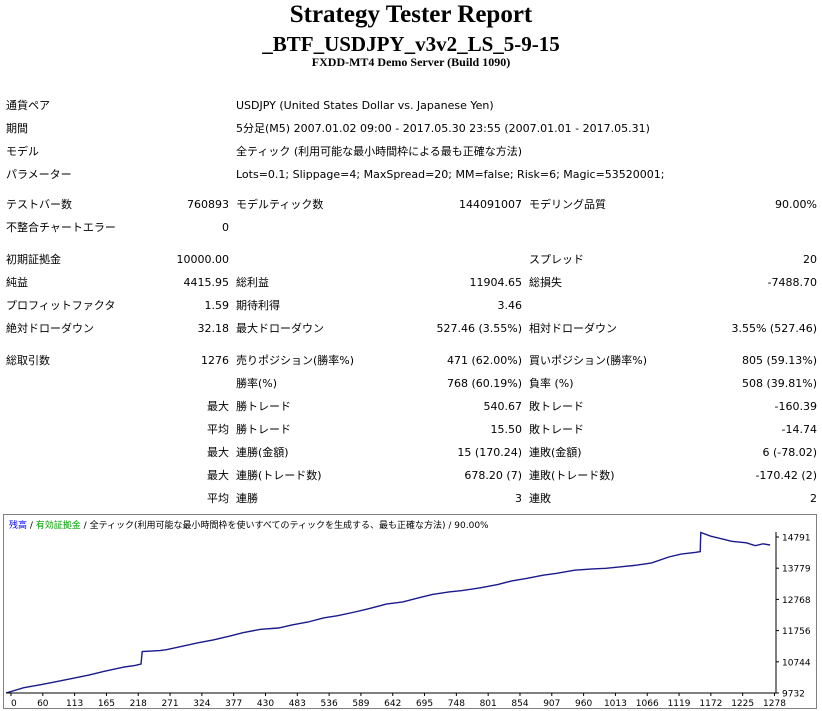 The width and height of the screenshot is (822, 711). I want to click on gross-loss-label: 総損失, so click(545, 282).